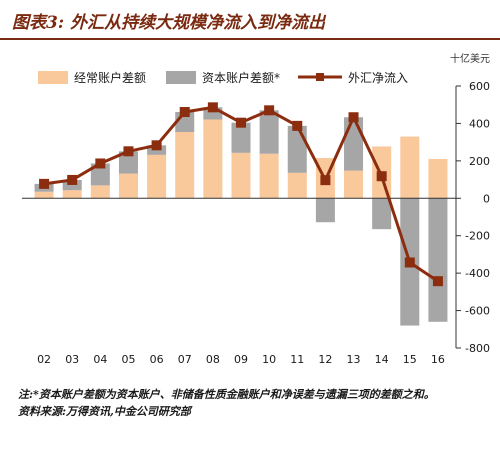 The height and width of the screenshot is (460, 500). What do you see at coordinates (382, 359) in the screenshot?
I see `x-tick-label-14: 14` at bounding box center [382, 359].